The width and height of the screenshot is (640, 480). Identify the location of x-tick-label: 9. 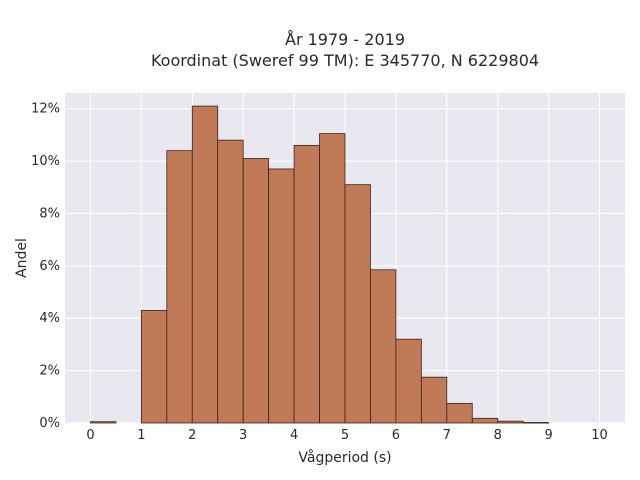
(548, 435).